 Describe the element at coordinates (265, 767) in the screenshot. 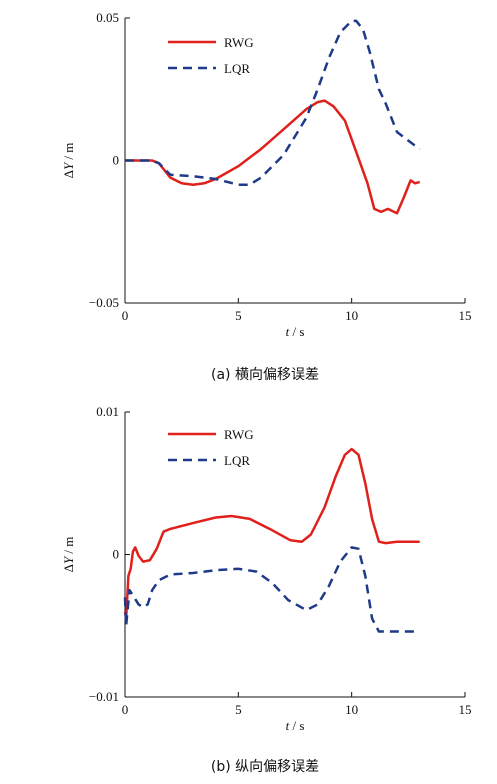

I see `caption: (b) 纵向偏移误差` at that location.